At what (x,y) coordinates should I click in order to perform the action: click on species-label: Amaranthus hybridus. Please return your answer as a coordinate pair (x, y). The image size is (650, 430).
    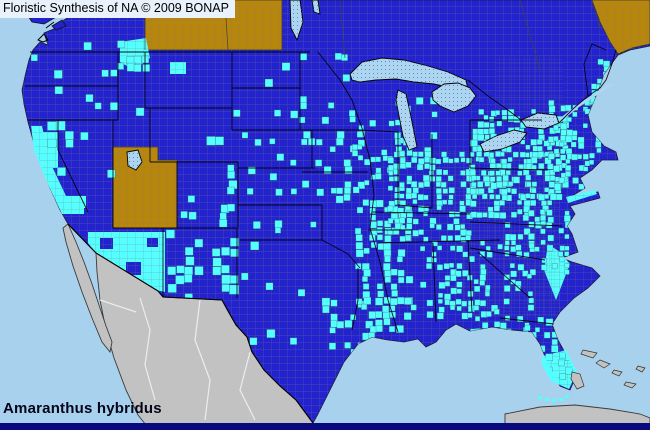
    Looking at the image, I should click on (82, 408).